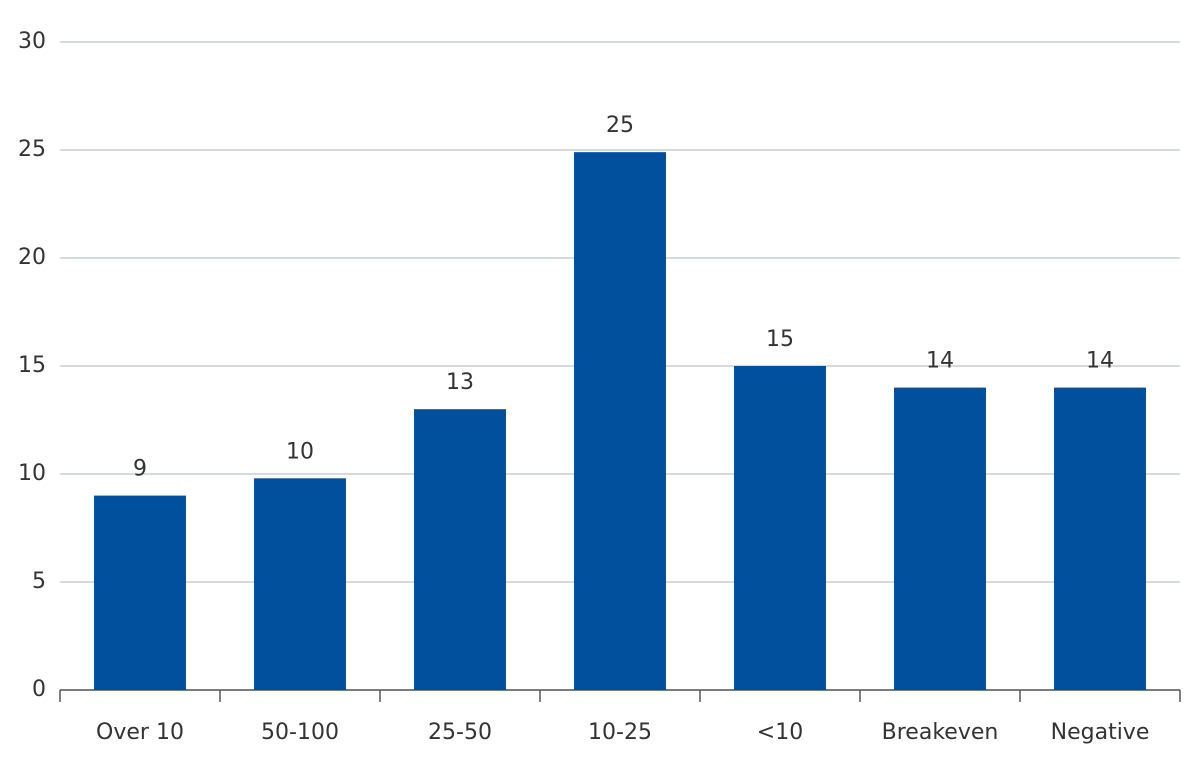  I want to click on x-tick-label: 10-25, so click(620, 732).